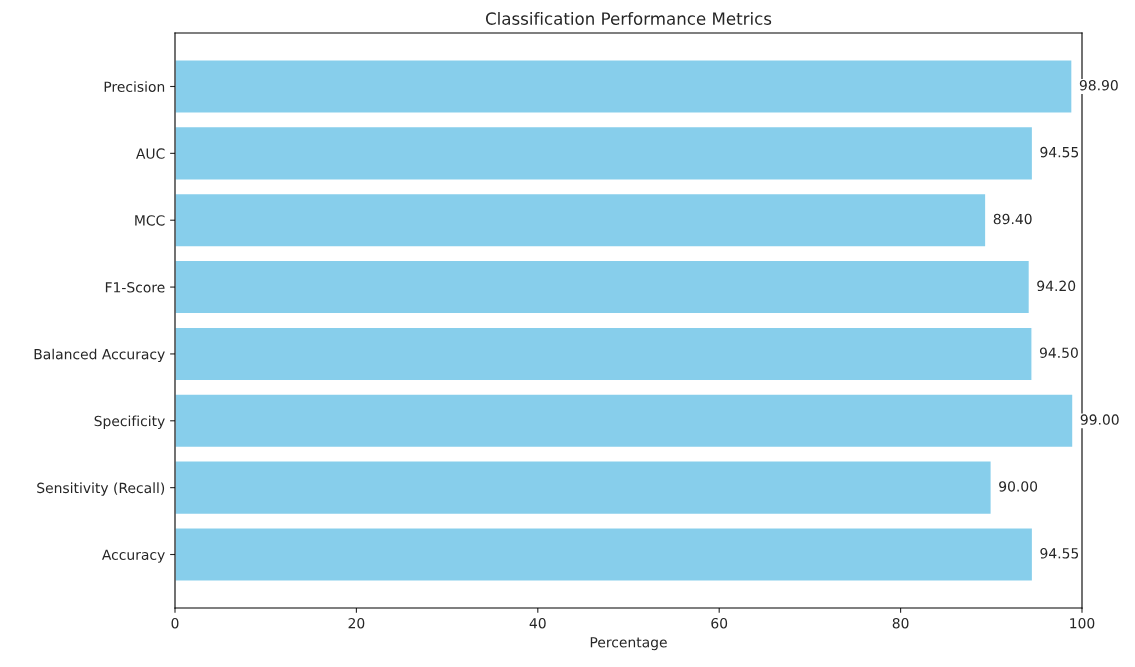 This screenshot has width=1135, height=667. Describe the element at coordinates (1082, 623) in the screenshot. I see `x-tick-label: 100` at that location.